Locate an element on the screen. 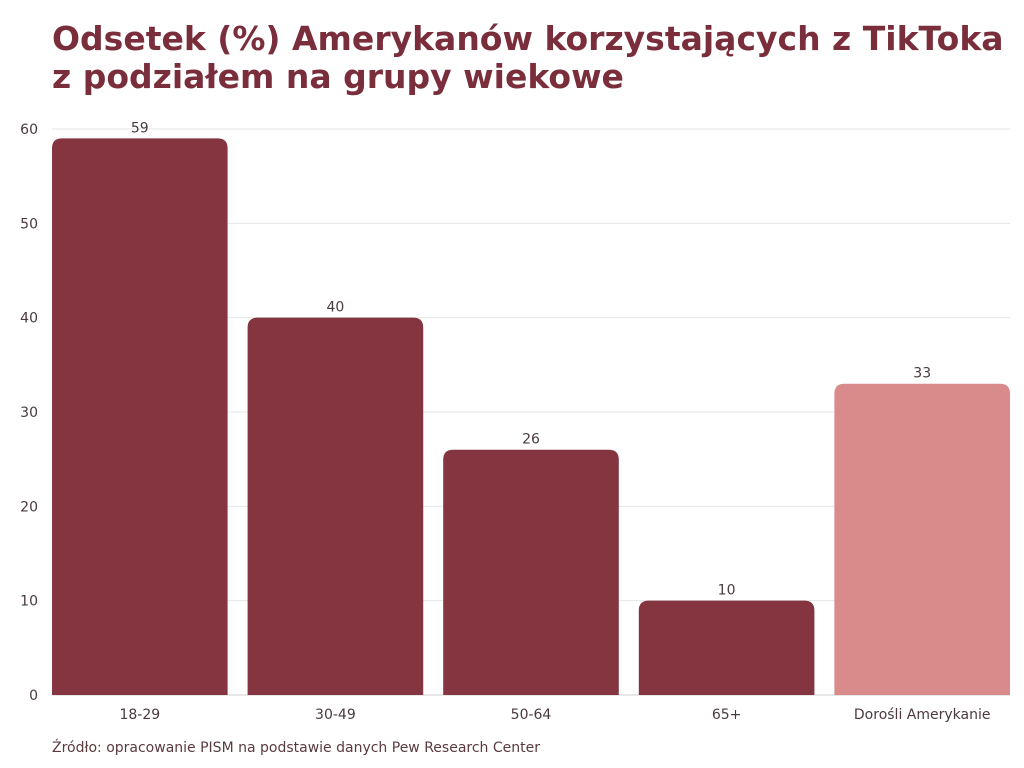 This screenshot has width=1024, height=768. data-label: 33 is located at coordinates (922, 374).